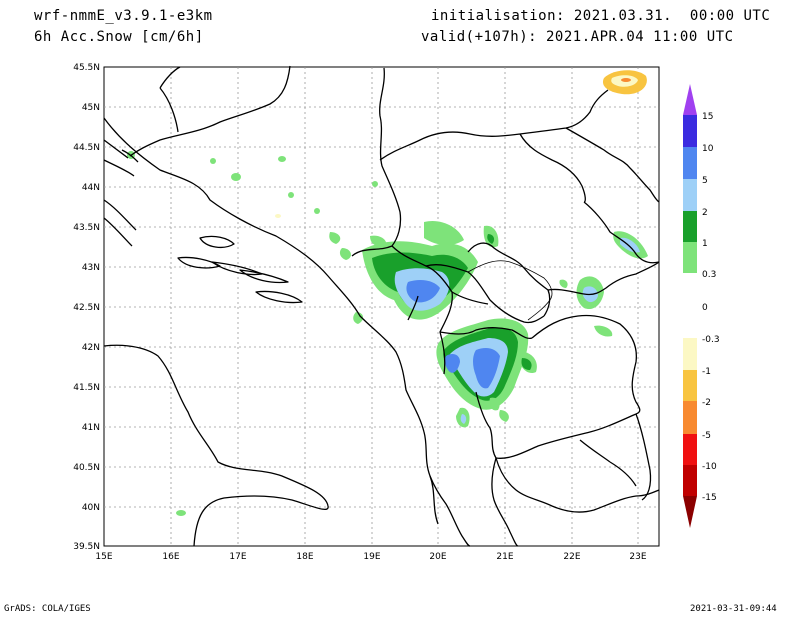 This screenshot has width=800, height=618. I want to click on lat-tick-label: 43N, so click(91, 268).